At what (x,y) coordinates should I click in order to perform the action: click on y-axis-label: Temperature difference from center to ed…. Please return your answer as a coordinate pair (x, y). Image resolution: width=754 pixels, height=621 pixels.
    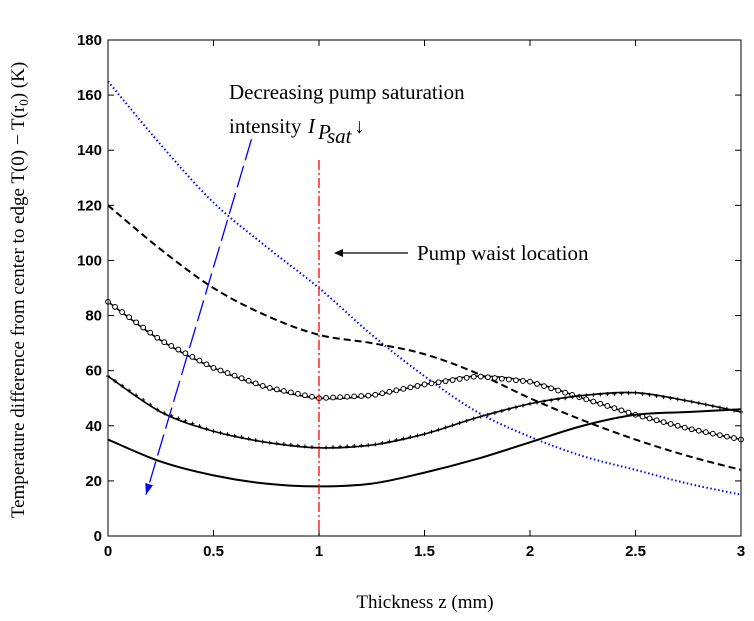
    Looking at the image, I should click on (19, 290).